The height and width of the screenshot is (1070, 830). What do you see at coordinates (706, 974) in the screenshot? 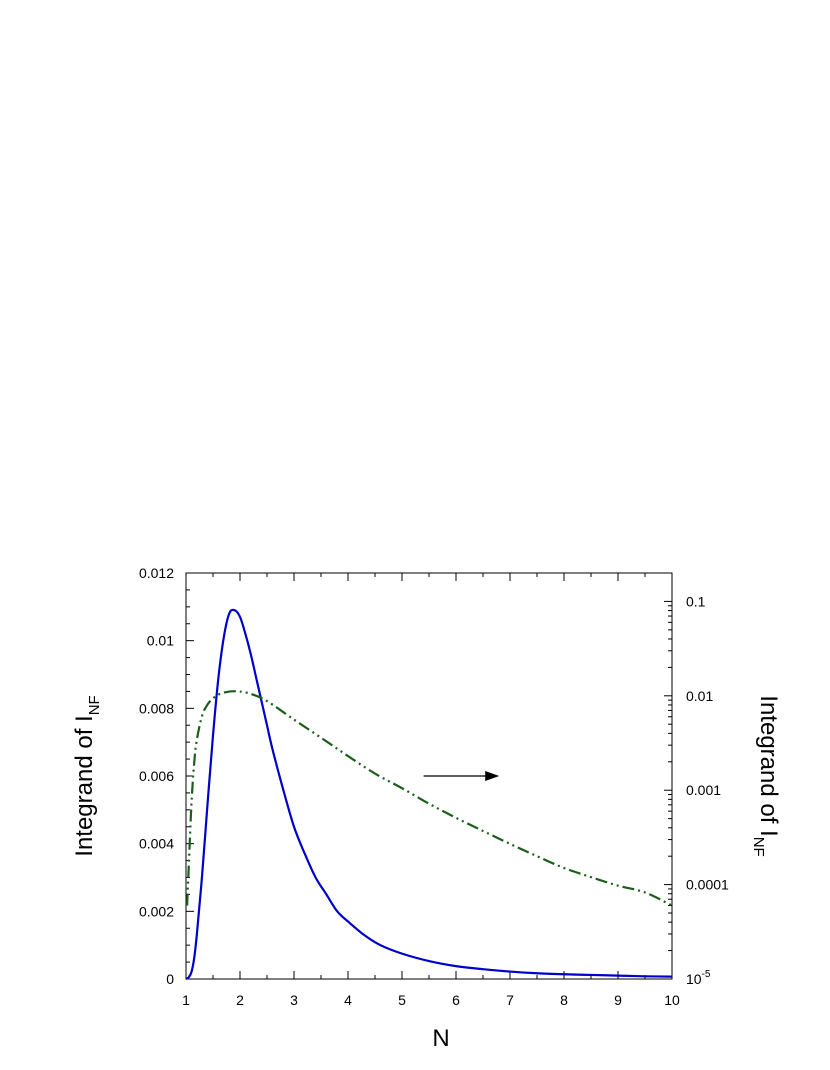
I see `y2-tick-label-exponent: -5` at bounding box center [706, 974].